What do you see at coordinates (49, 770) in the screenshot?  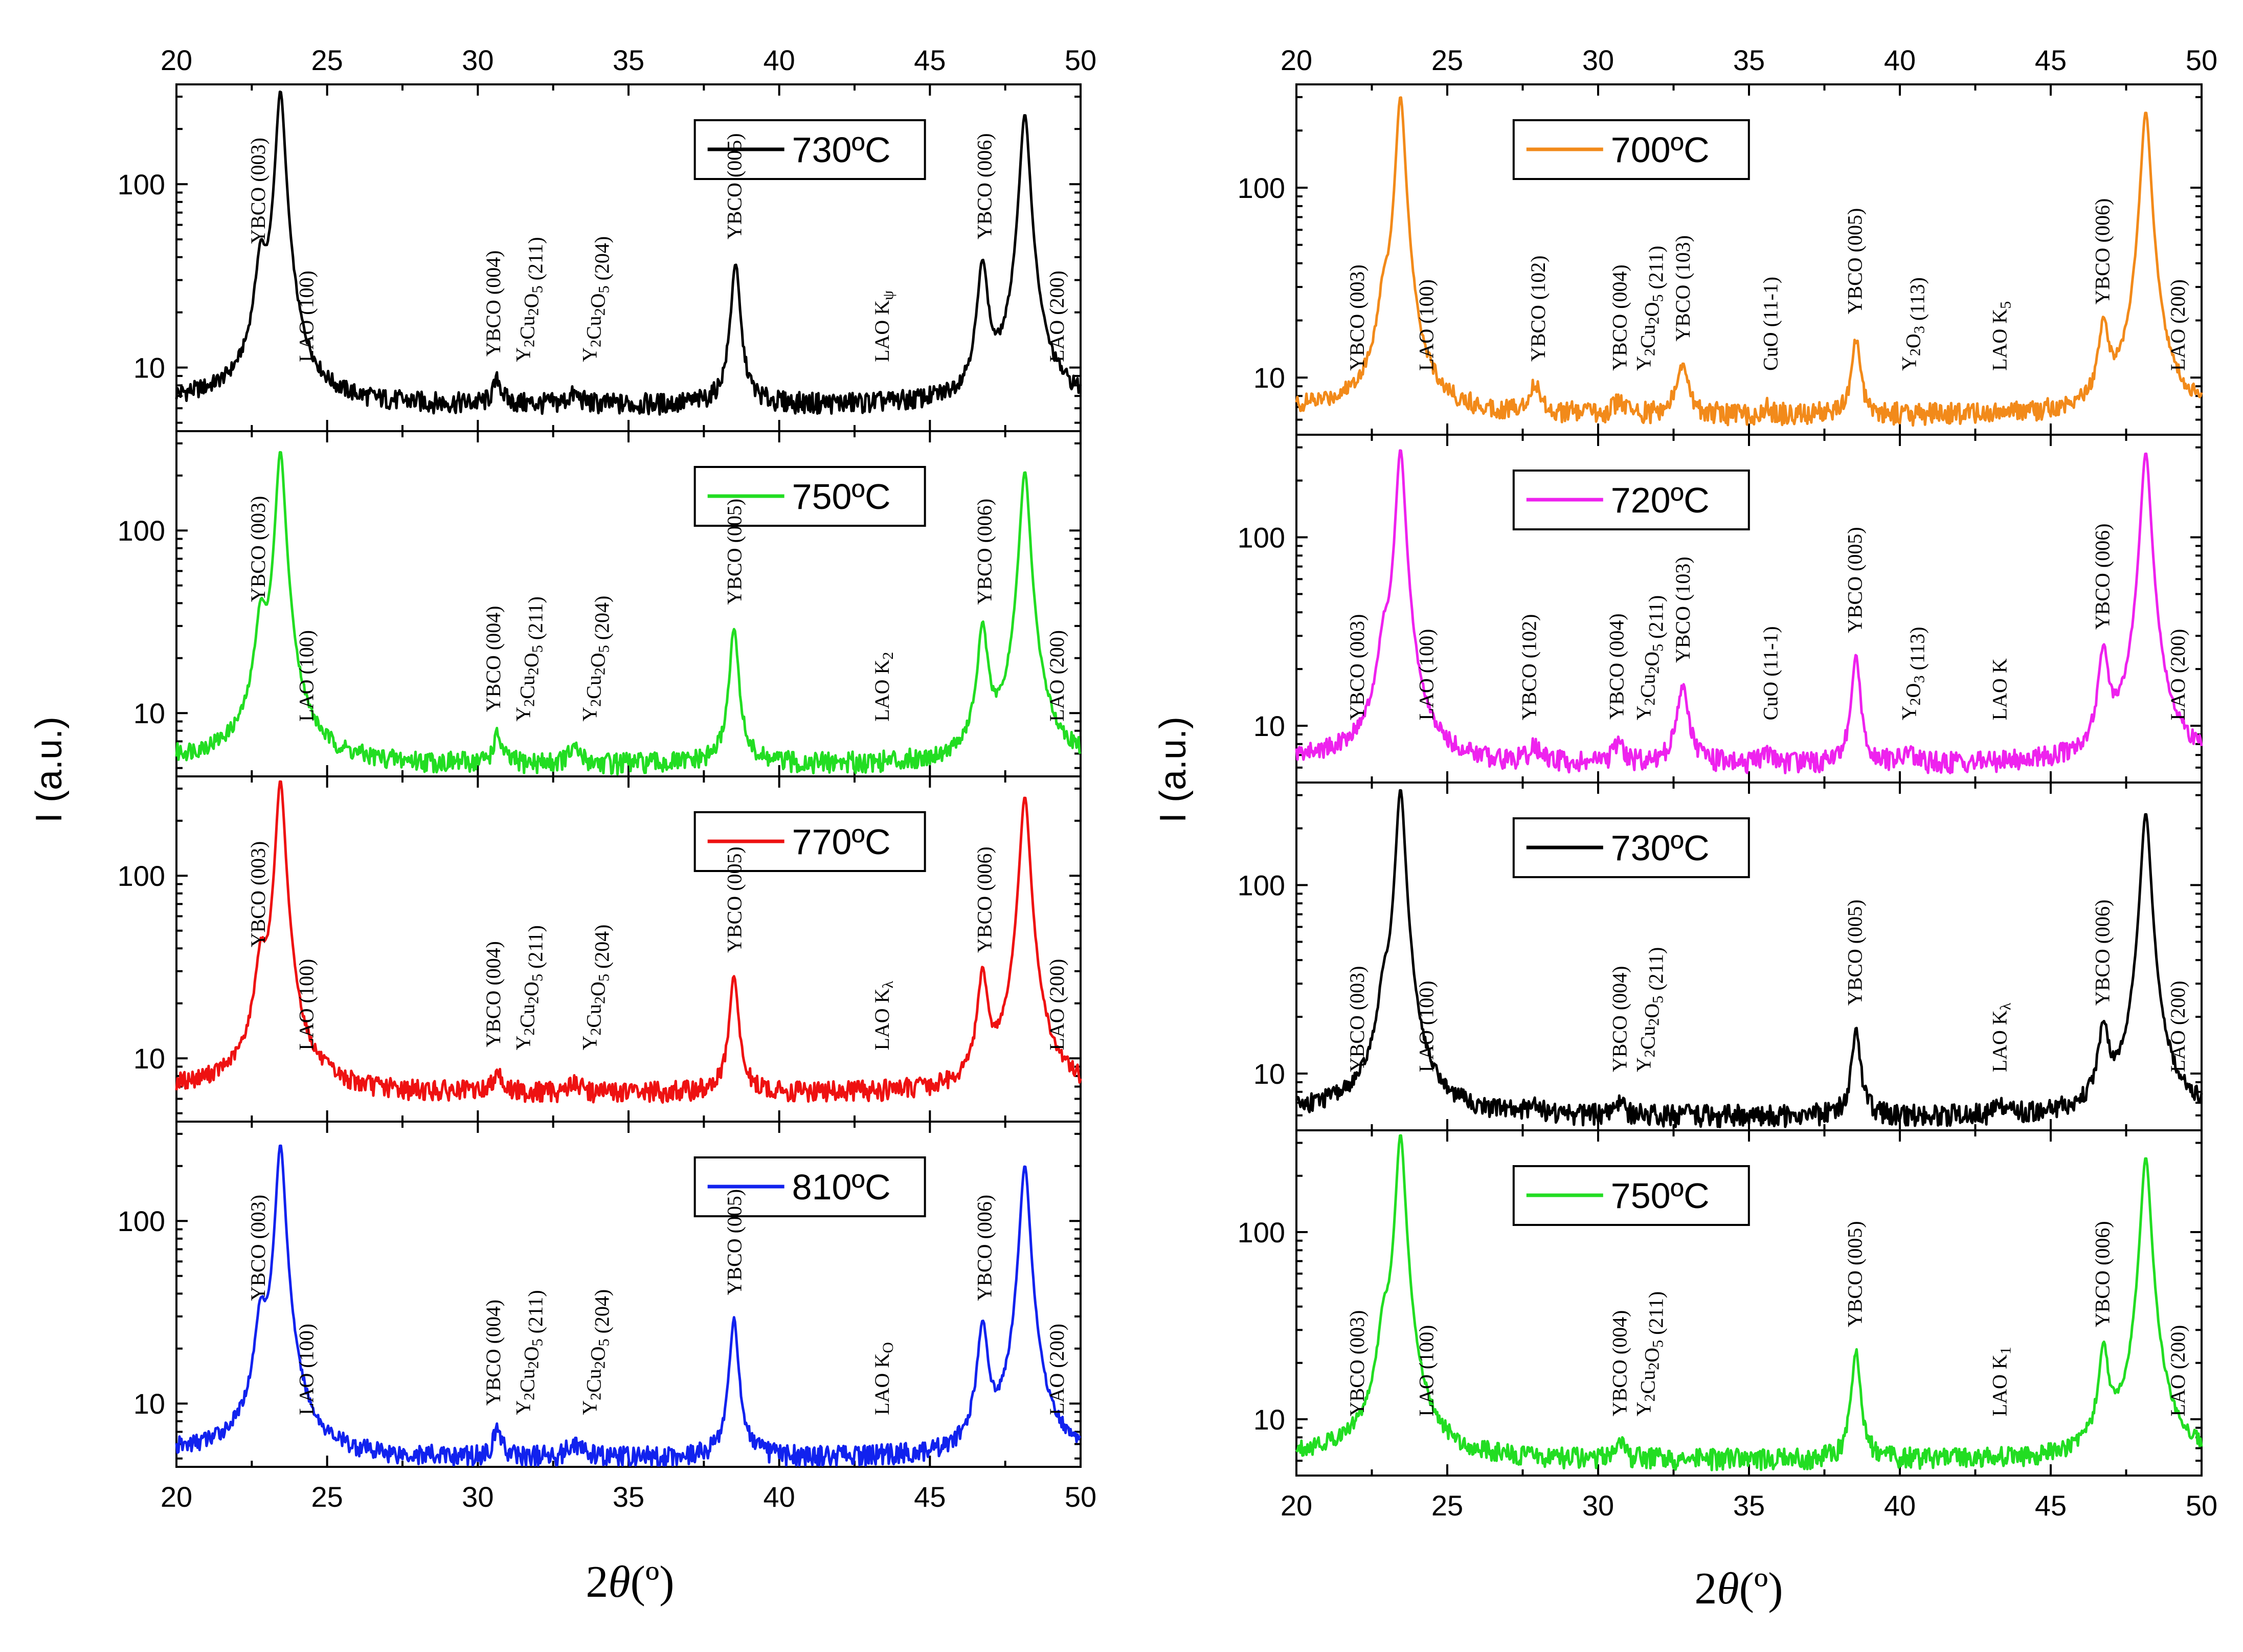 I see `y-axis-label-left: I (a.u.)` at bounding box center [49, 770].